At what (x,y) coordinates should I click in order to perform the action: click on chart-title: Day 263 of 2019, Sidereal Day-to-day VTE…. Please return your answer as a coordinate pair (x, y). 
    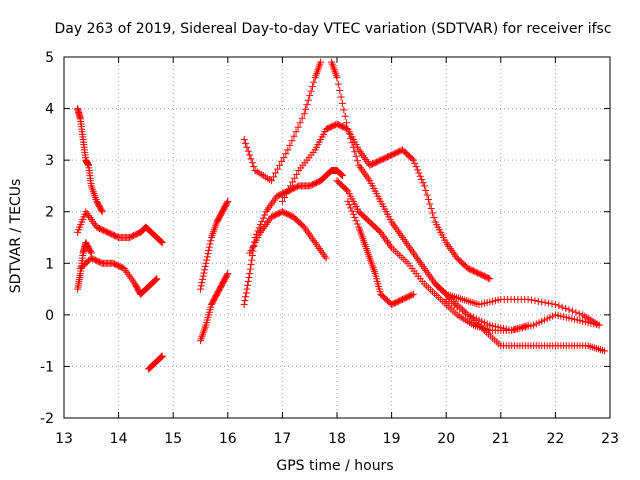
    Looking at the image, I should click on (332, 29).